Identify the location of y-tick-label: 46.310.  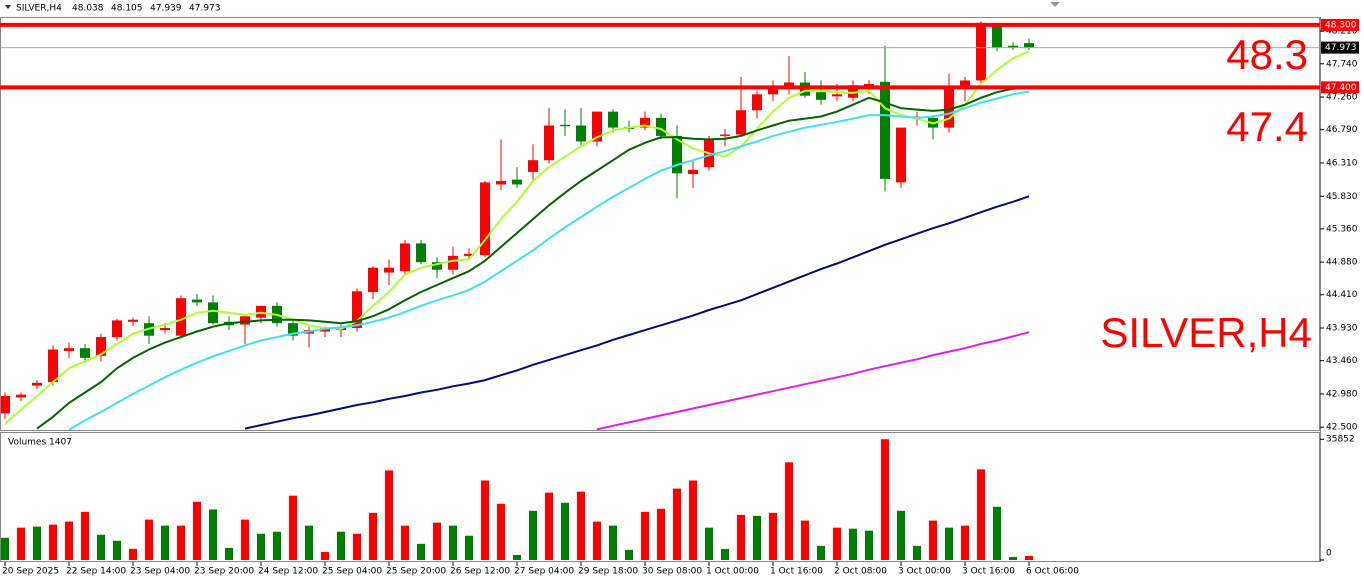
(1342, 163).